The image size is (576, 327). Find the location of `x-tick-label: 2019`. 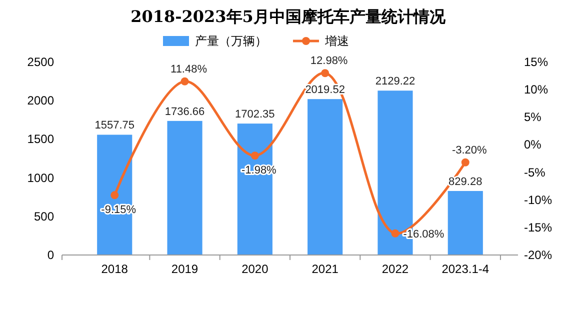

x-tick-label: 2019 is located at coordinates (184, 269).